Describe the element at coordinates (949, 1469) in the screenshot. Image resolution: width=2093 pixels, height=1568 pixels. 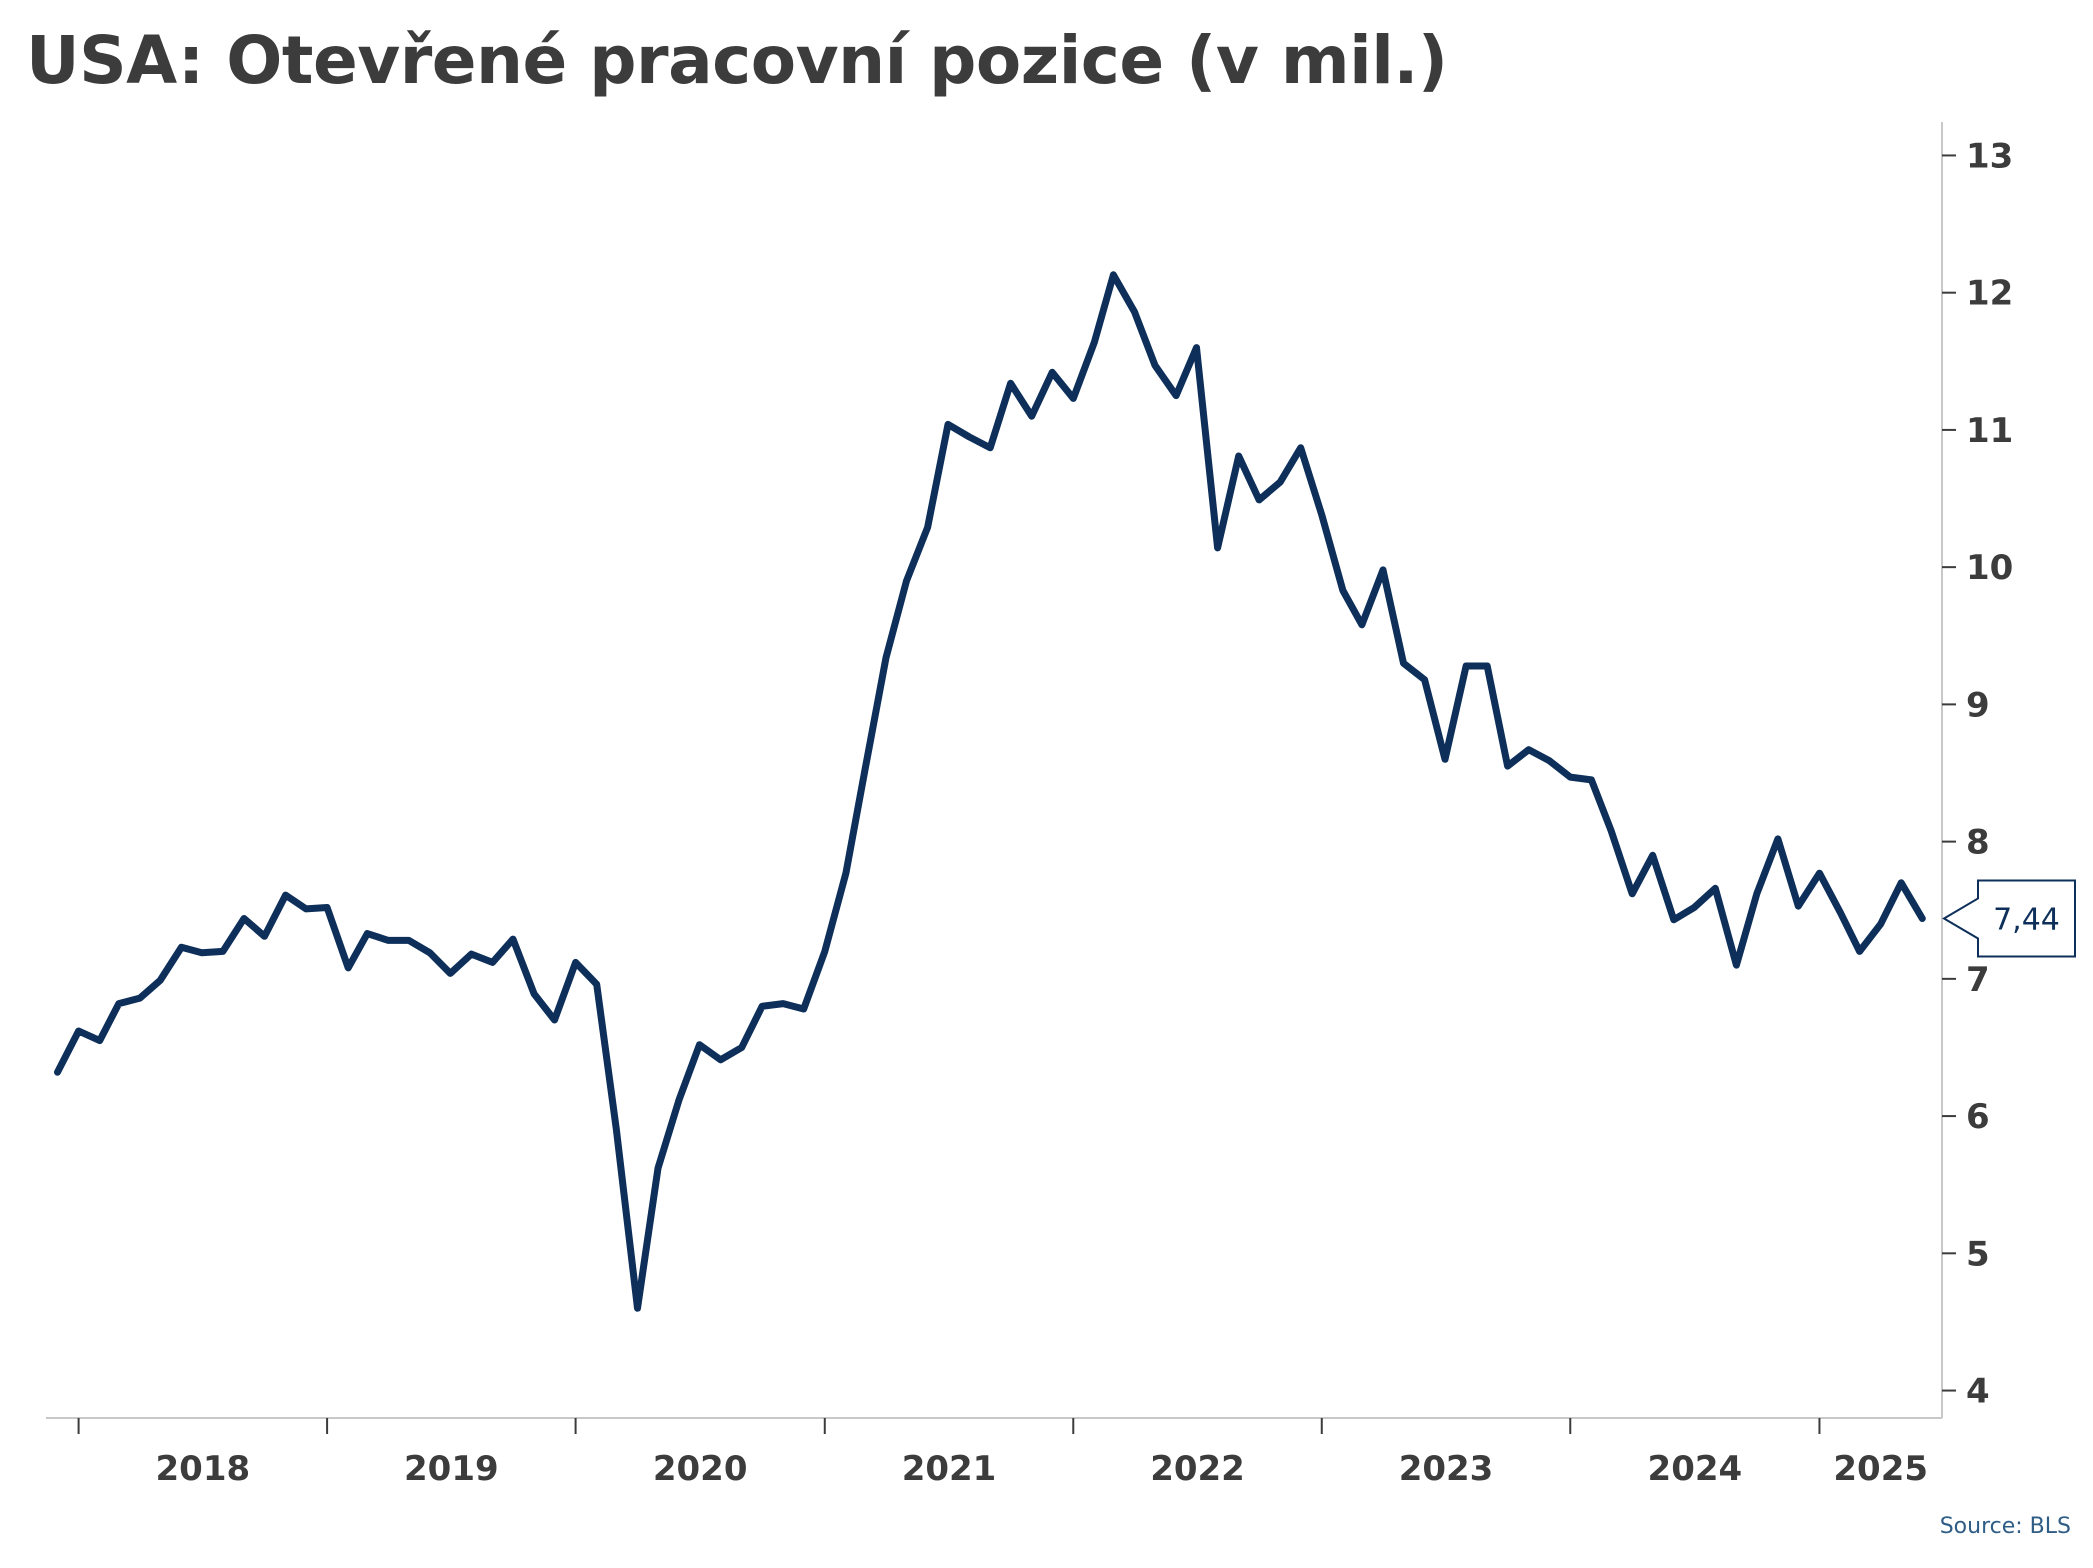
I see `x-tick-label: 2021` at that location.